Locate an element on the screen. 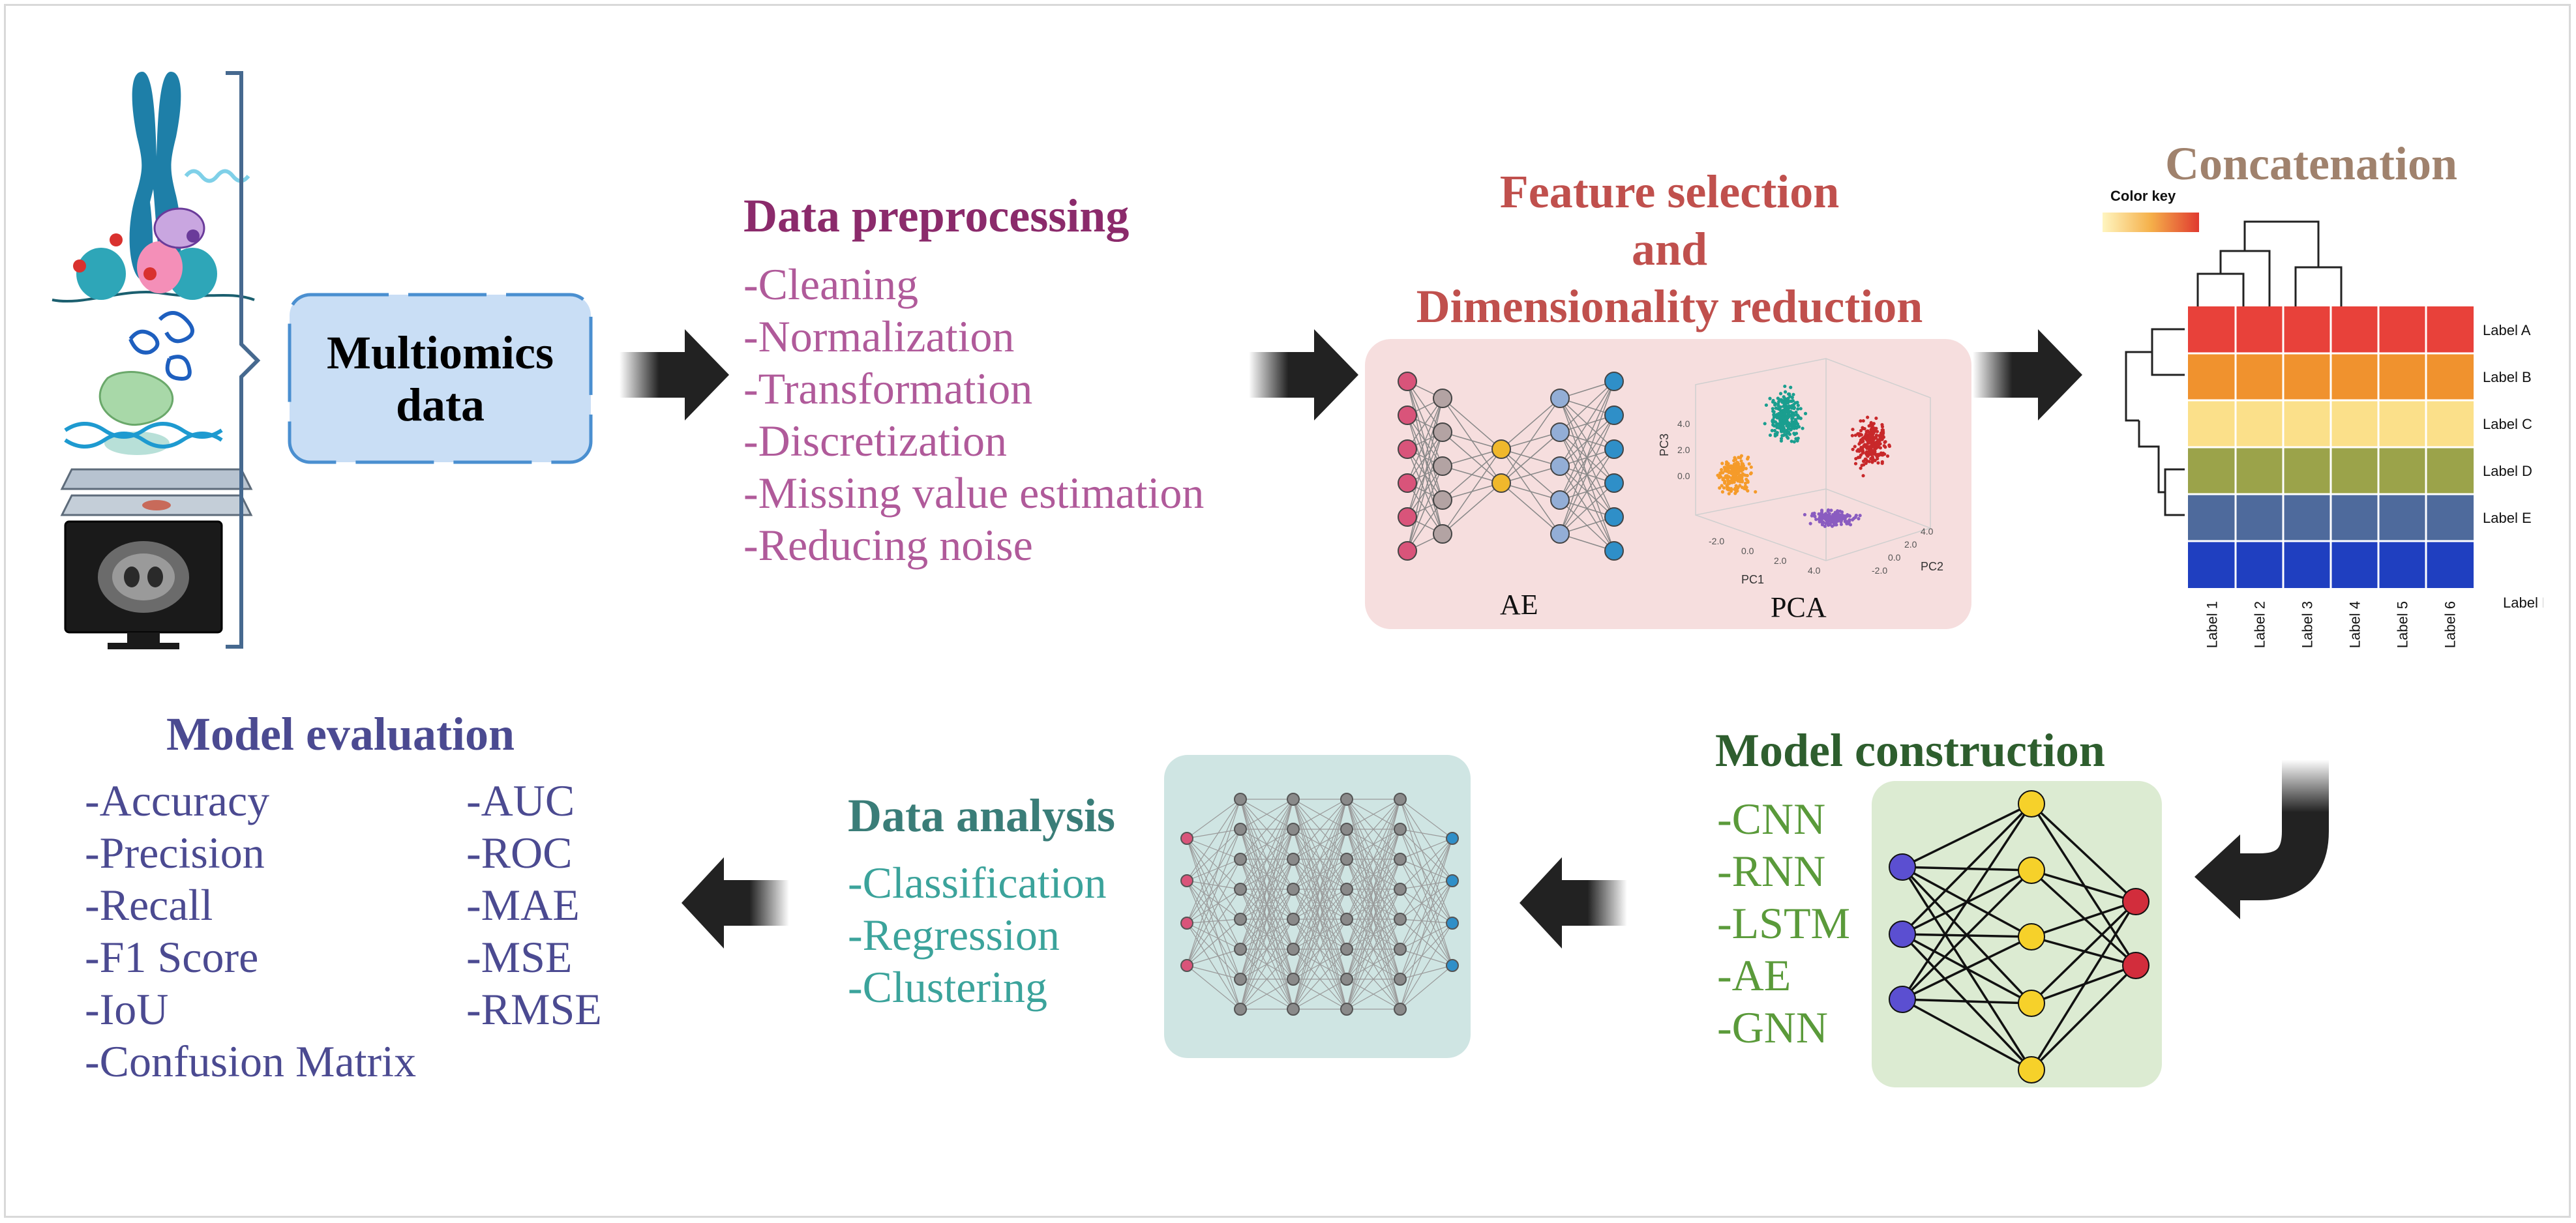 The height and width of the screenshot is (1223, 2576). multiomics-box: Multiomics data is located at coordinates (440, 378).